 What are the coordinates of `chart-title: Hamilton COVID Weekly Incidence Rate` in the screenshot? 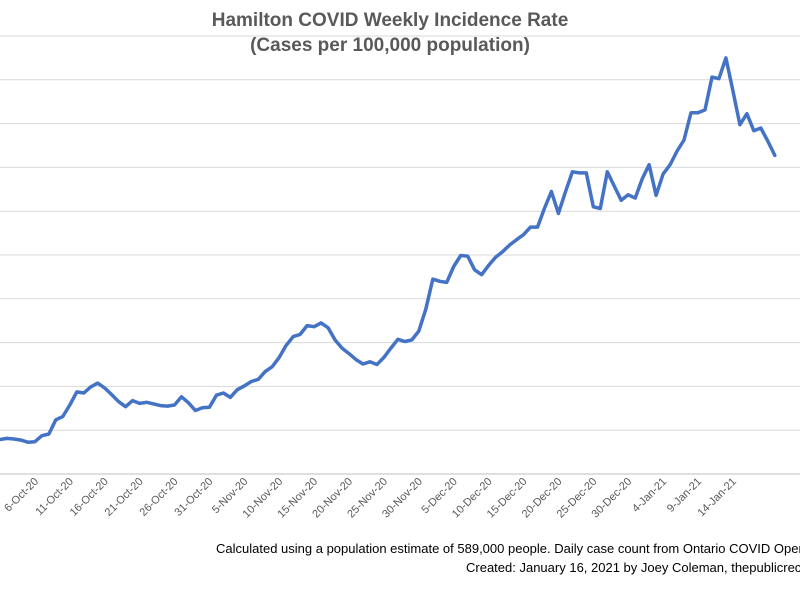 It's located at (390, 20).